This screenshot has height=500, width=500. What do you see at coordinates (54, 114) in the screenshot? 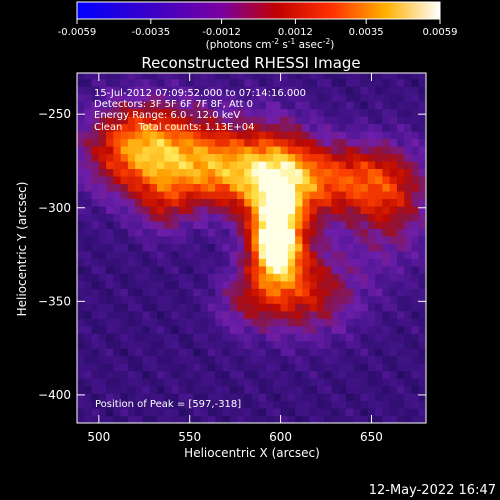
I see `y-tick-label: −250` at bounding box center [54, 114].